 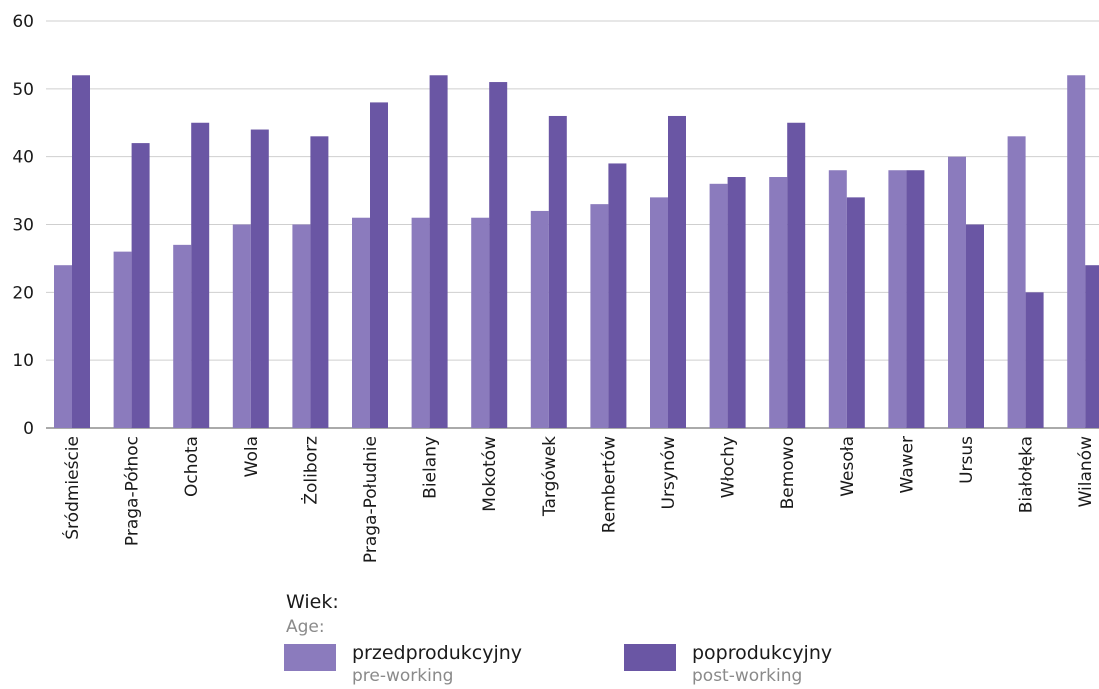 I want to click on x-tick-label: Rembertów, so click(x=609, y=484).